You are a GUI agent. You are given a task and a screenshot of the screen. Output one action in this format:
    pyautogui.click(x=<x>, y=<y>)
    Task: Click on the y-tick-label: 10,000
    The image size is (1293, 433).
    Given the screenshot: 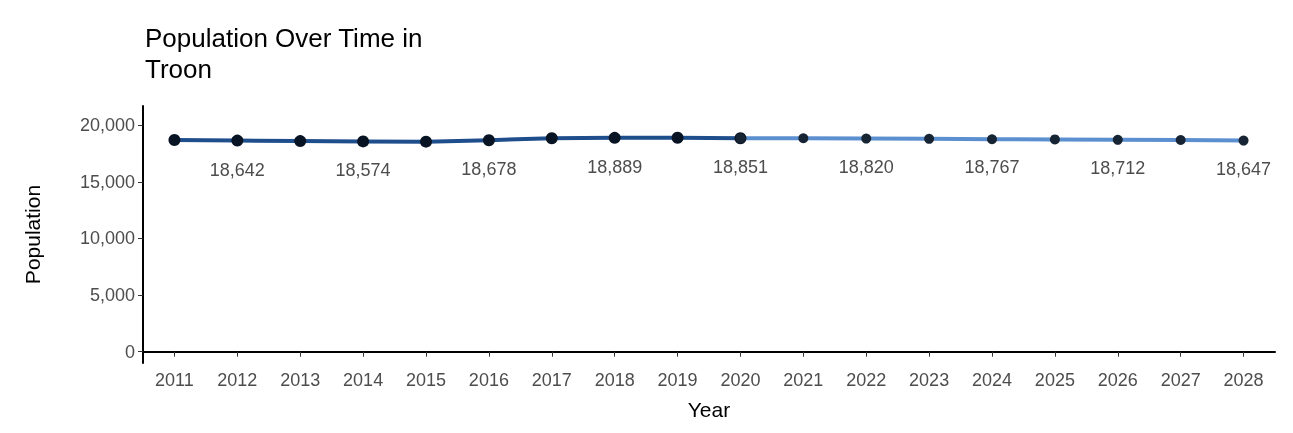 What is the action you would take?
    pyautogui.click(x=107, y=238)
    